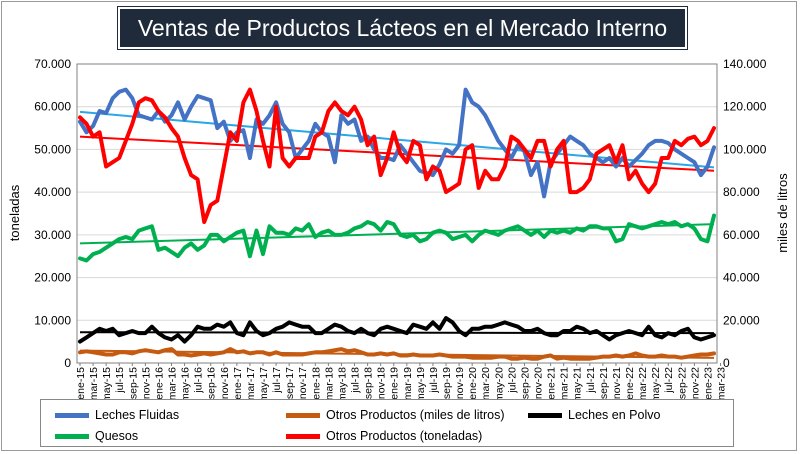 The image size is (800, 454). Describe the element at coordinates (486, 383) in the screenshot. I see `x-tick-label: mar-20` at that location.